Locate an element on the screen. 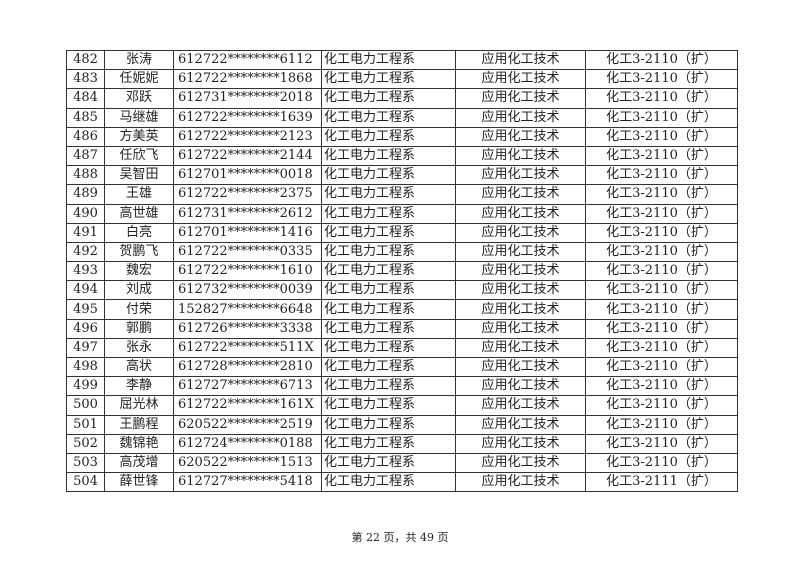  row-number: 485 is located at coordinates (85, 117).